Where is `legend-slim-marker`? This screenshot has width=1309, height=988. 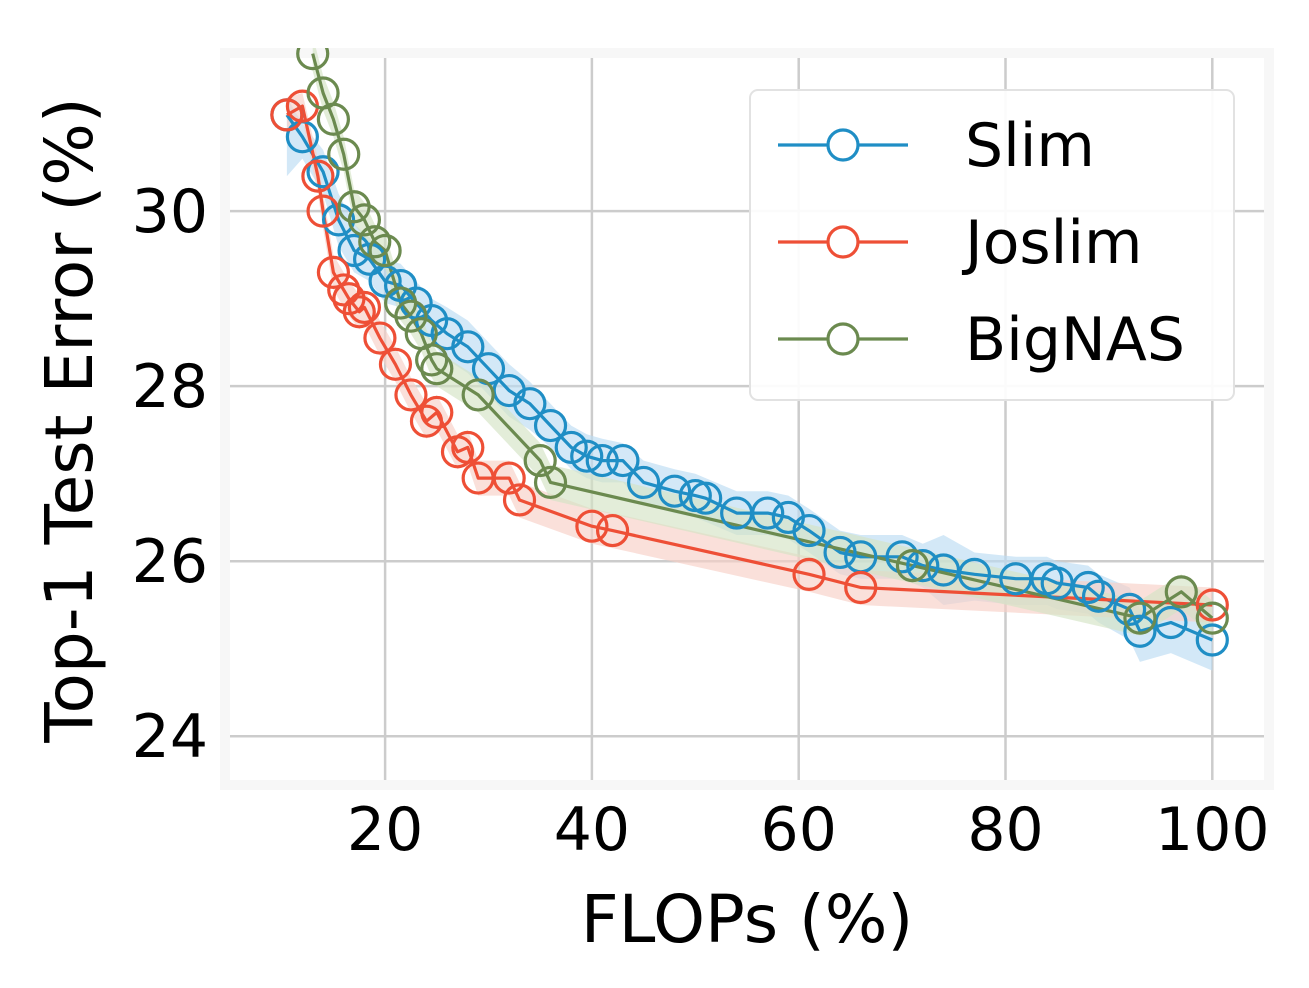
legend-slim-marker is located at coordinates (843, 145).